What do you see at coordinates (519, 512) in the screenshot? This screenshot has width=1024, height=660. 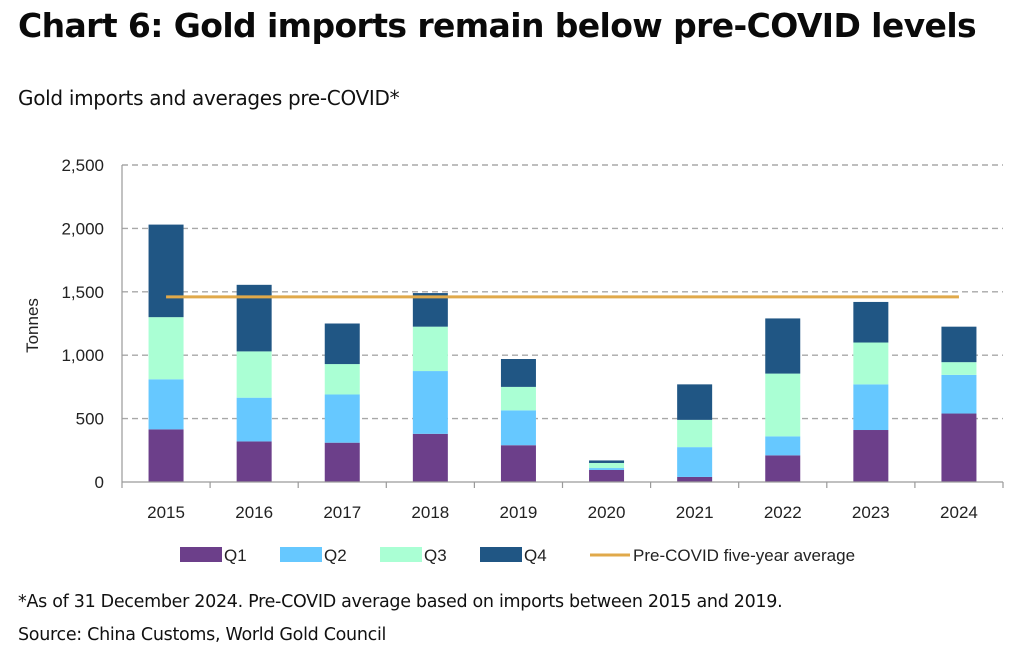 I see `x-tick-label: 2019` at bounding box center [519, 512].